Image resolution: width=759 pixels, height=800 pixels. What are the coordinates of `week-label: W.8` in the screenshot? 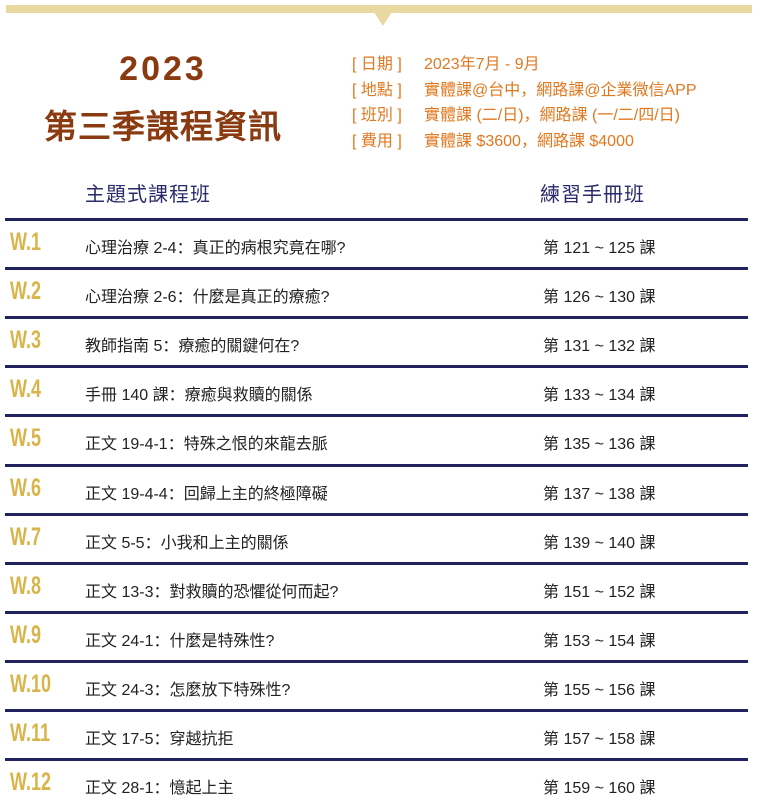 It's located at (26, 585).